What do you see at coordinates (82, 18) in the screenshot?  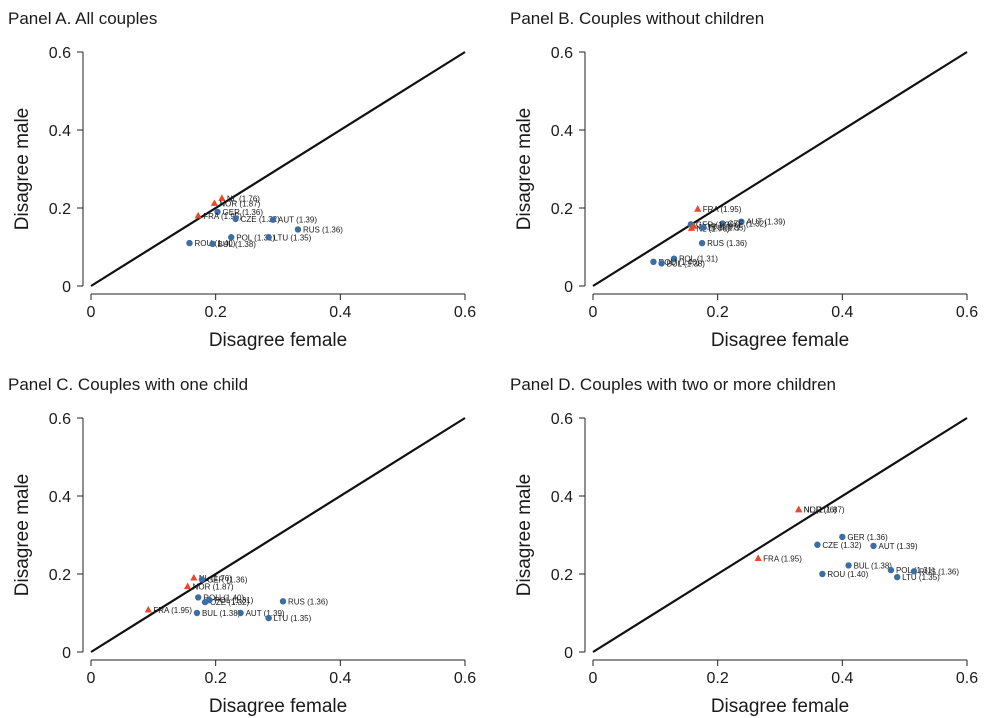 I see `panel-title: Panel A. All couples` at bounding box center [82, 18].